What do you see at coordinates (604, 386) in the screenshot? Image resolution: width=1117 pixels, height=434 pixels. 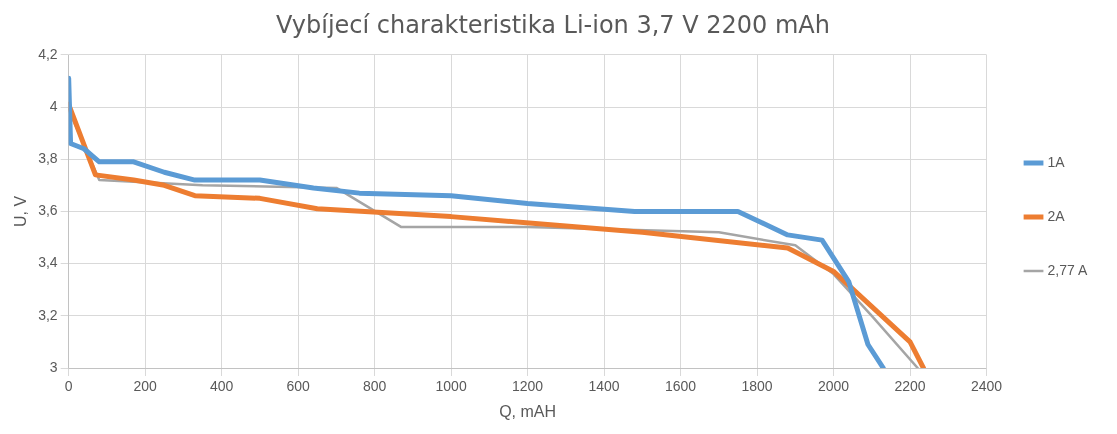 I see `x-tick-label: 1400` at bounding box center [604, 386].